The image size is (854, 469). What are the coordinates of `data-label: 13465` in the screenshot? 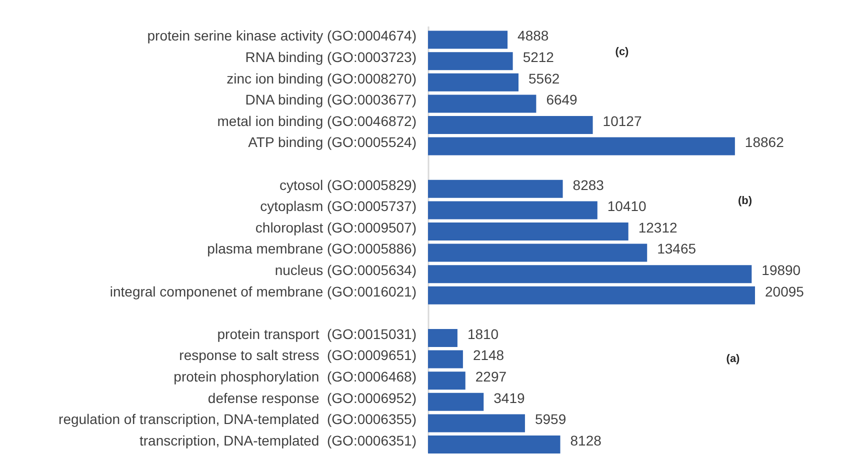 It's located at (676, 248).